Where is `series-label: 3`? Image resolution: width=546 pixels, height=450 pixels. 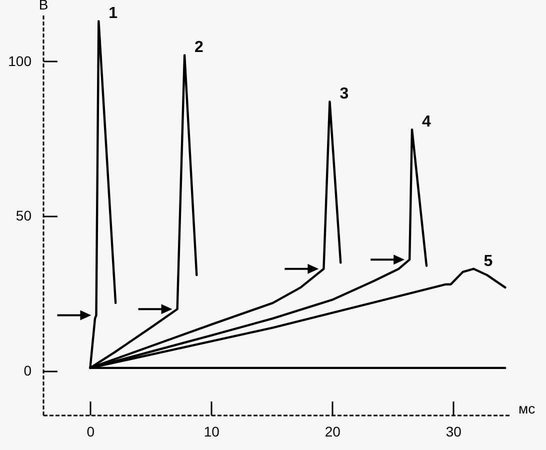 series-label: 3 is located at coordinates (344, 94).